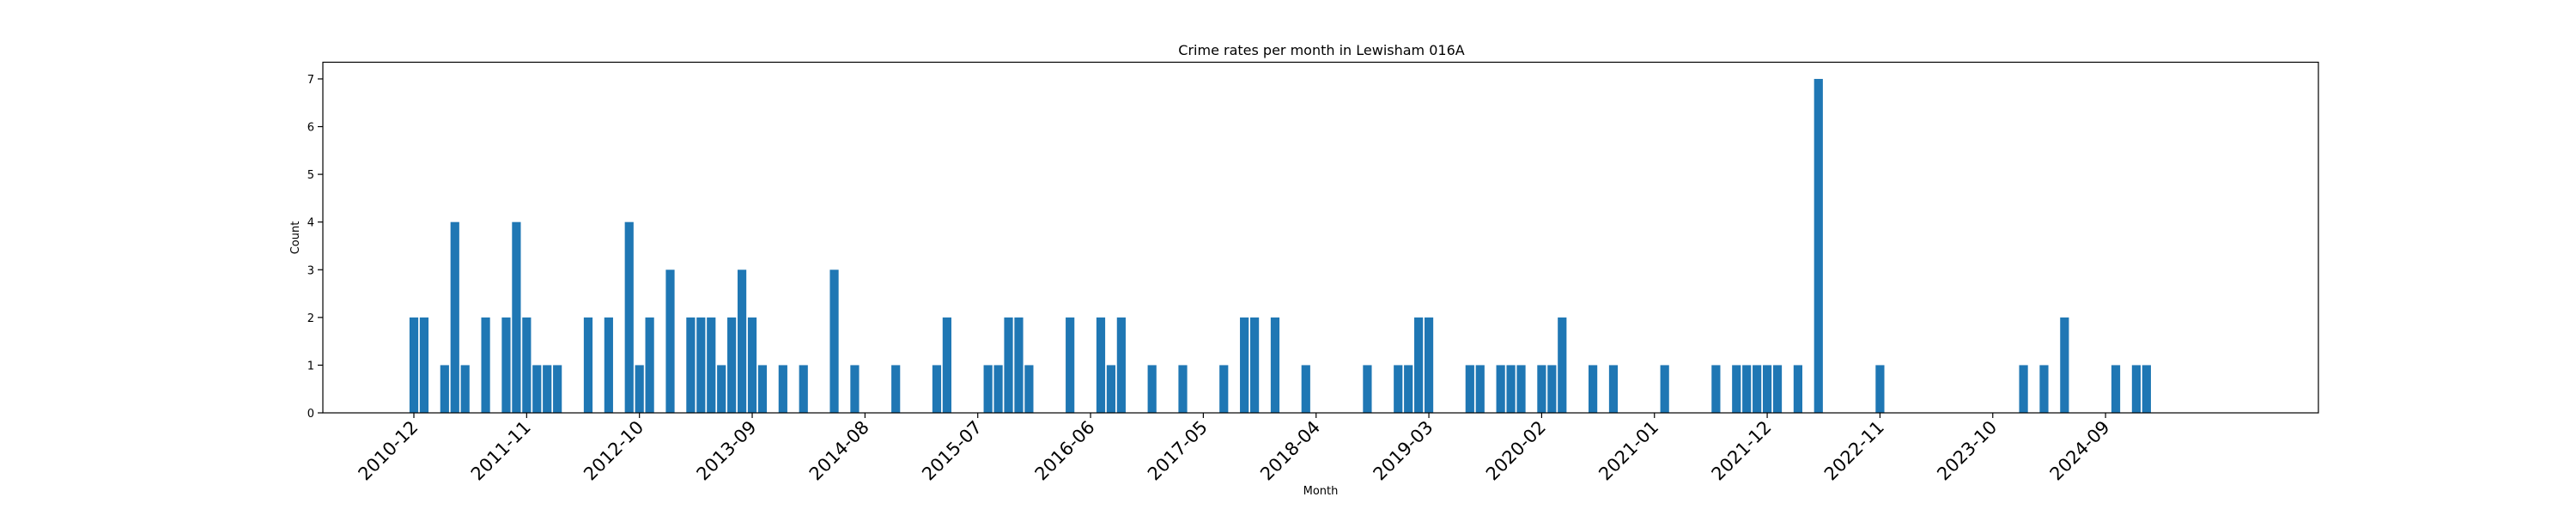 Image resolution: width=2576 pixels, height=515 pixels. What do you see at coordinates (501, 451) in the screenshot?
I see `x-tick-label-2011-11: 2011-11` at bounding box center [501, 451].